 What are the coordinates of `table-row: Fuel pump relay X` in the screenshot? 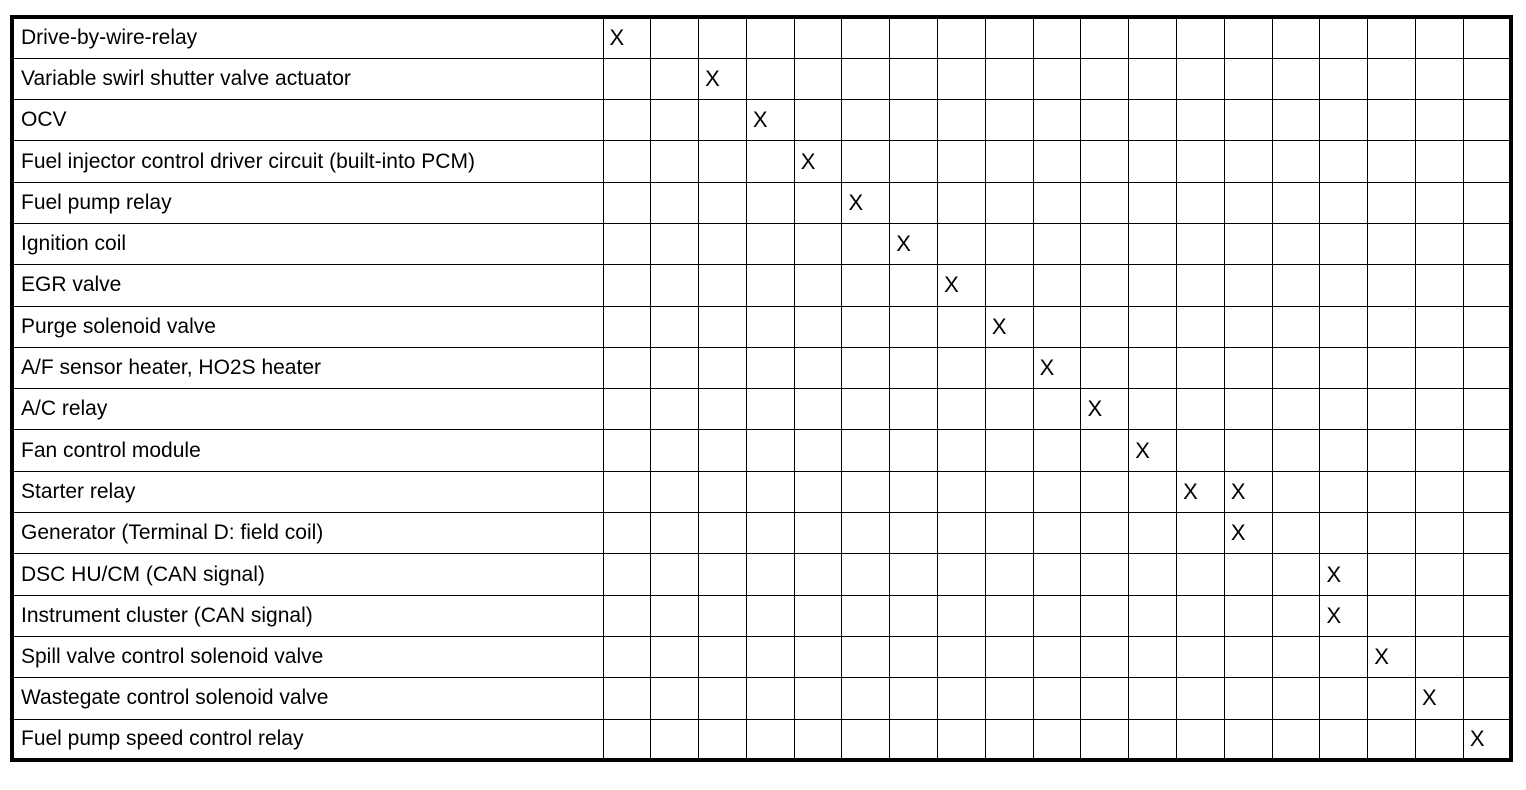 It's located at (761, 202).